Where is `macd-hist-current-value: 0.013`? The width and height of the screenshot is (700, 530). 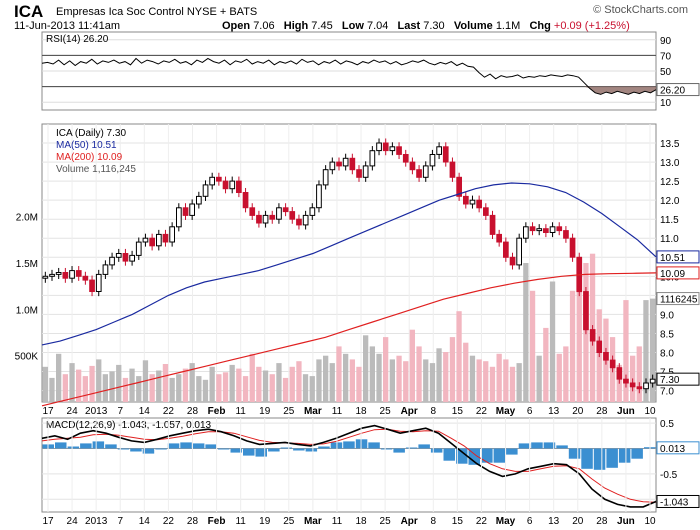
macd-hist-current-value: 0.013 is located at coordinates (672, 449).